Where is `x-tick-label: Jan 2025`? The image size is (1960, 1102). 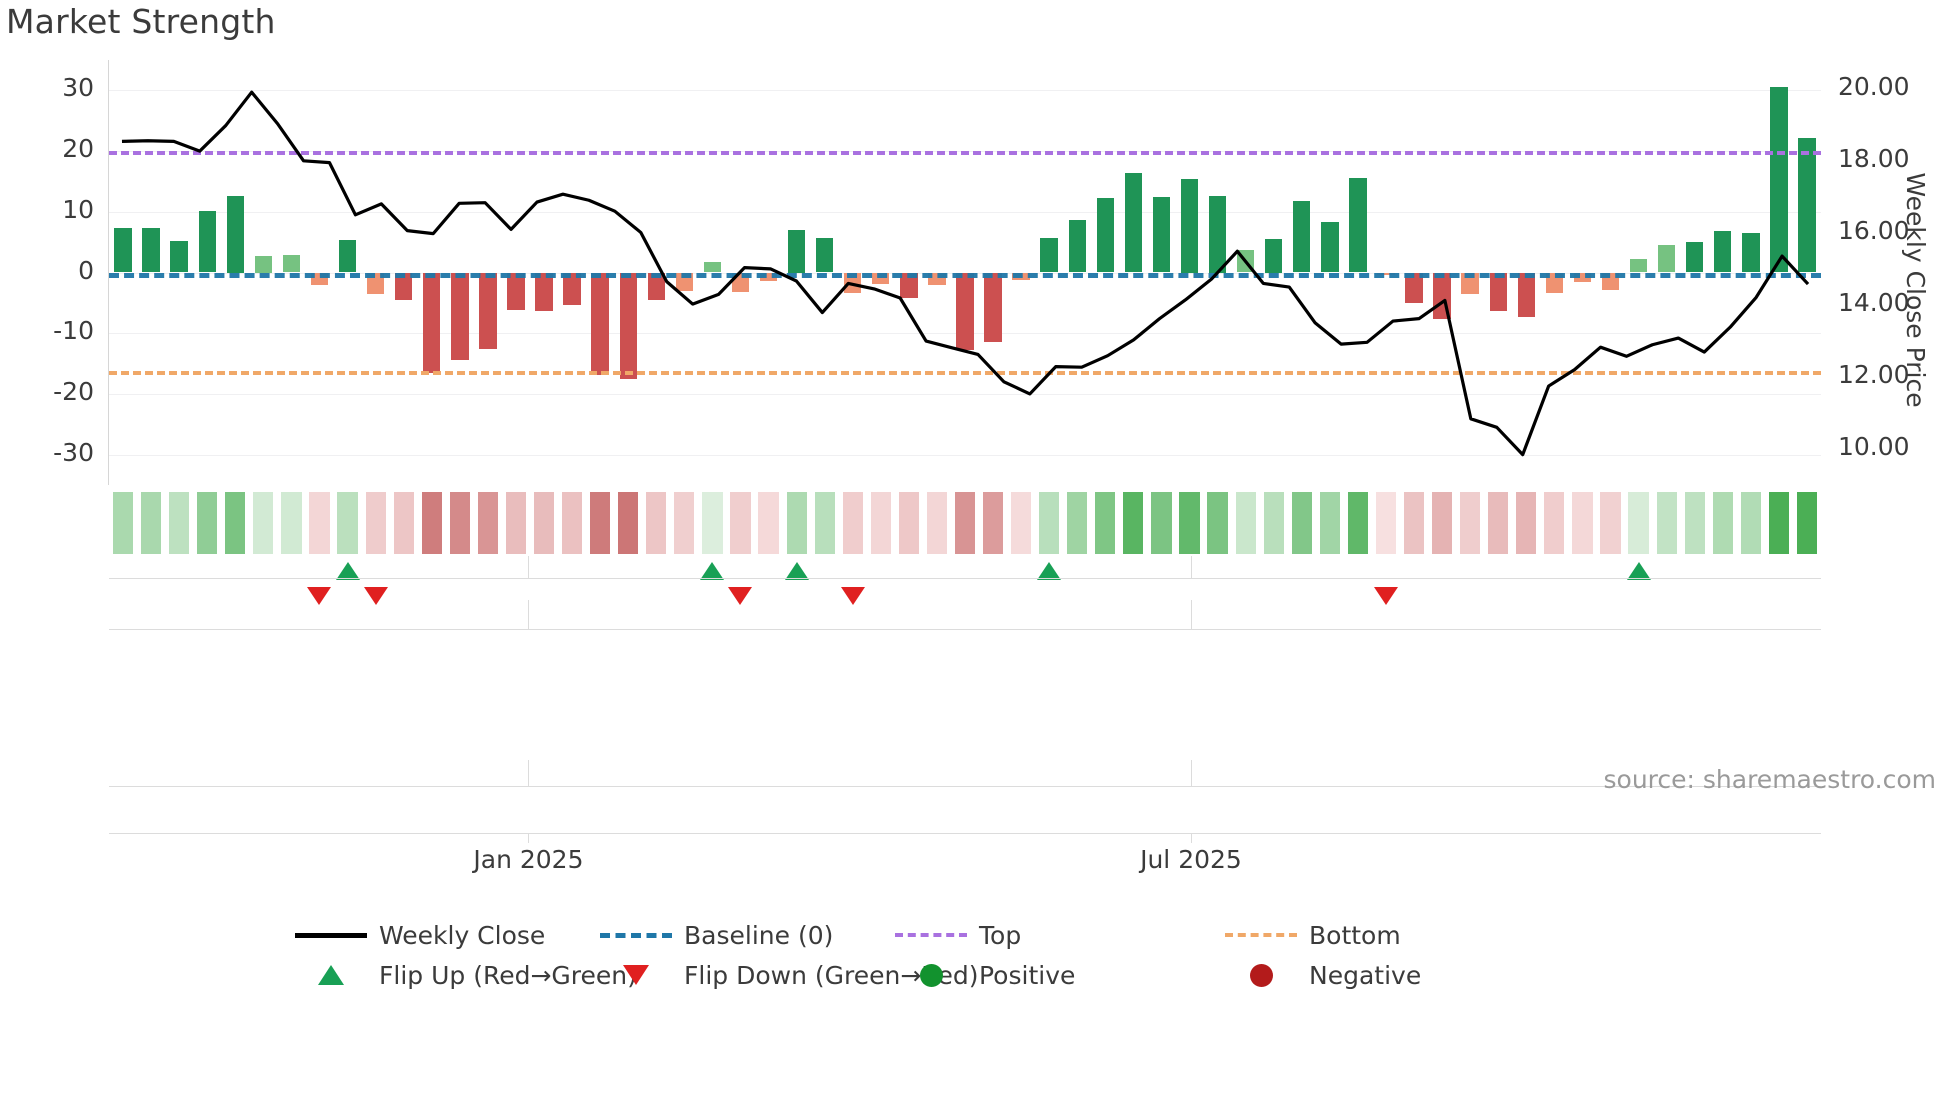 x-tick-label: Jan 2025 is located at coordinates (528, 859).